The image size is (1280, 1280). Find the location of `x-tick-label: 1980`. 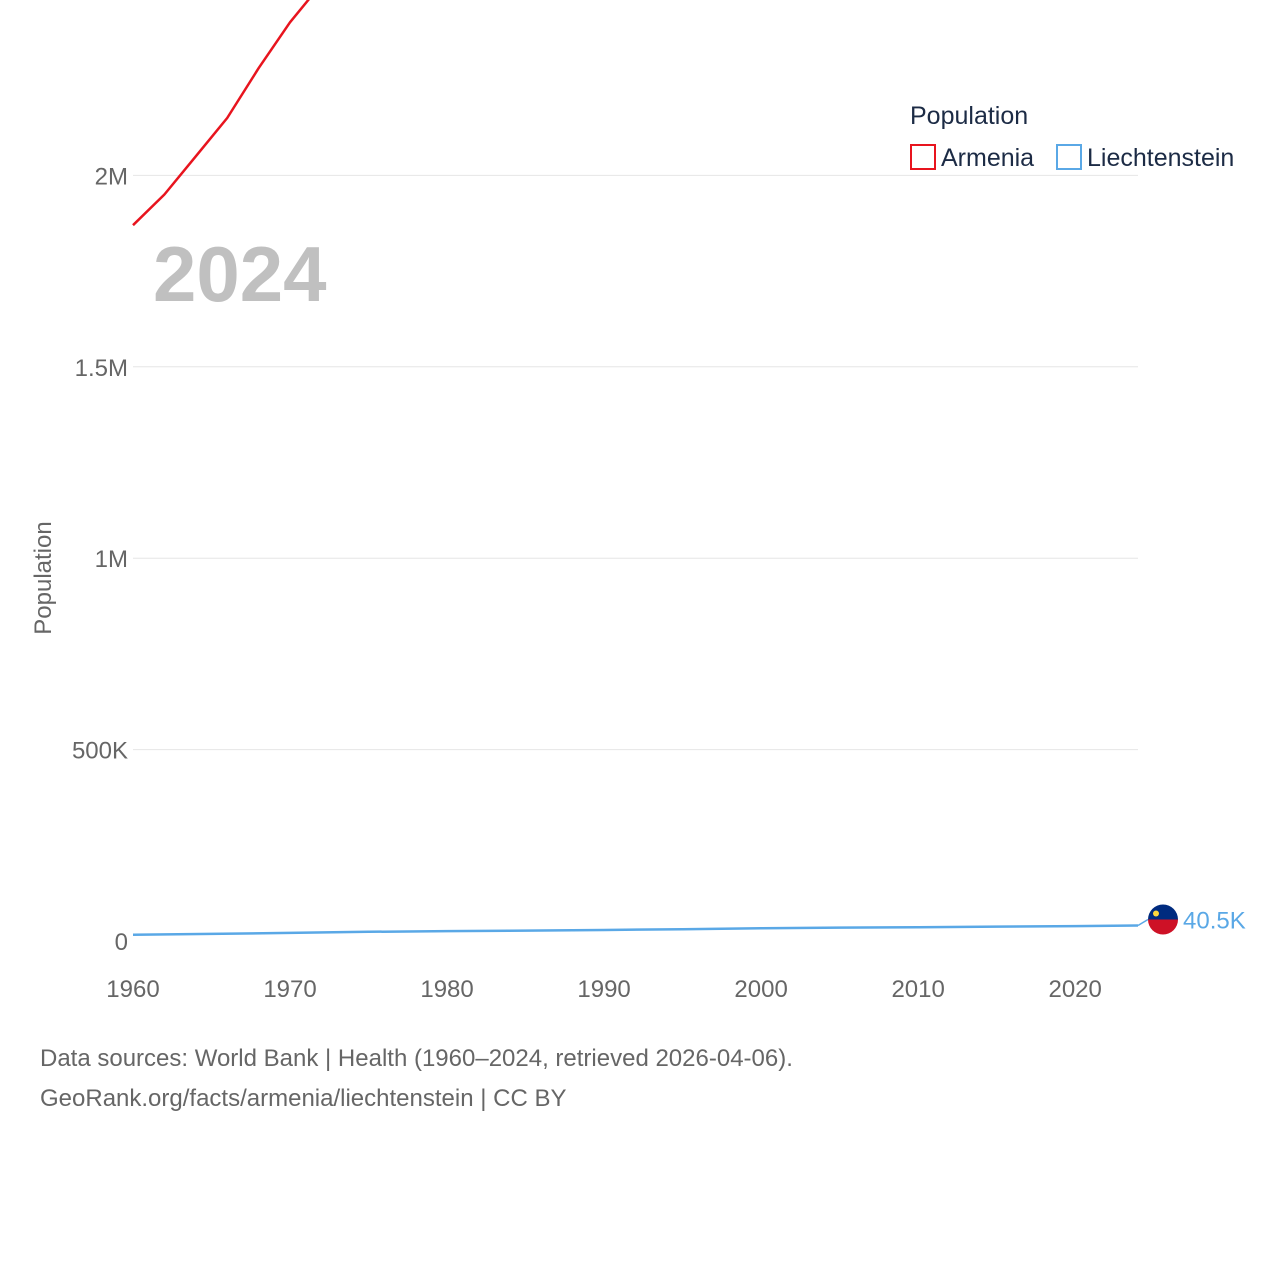

x-tick-label: 1980 is located at coordinates (446, 989).